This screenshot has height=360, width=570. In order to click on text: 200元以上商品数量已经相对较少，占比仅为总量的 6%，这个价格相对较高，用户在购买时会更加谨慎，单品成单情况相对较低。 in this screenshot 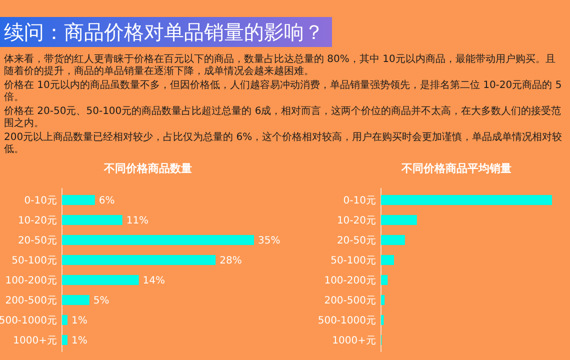, I will do `click(284, 144)`.